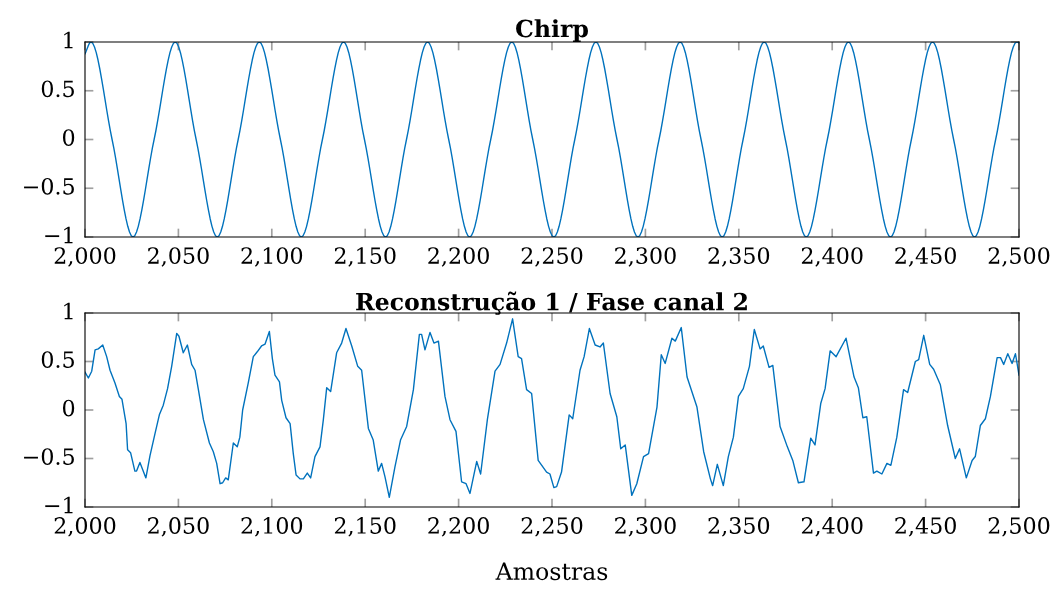 This screenshot has width=1059, height=593. I want to click on x-axis-title: Amostras, so click(551, 571).